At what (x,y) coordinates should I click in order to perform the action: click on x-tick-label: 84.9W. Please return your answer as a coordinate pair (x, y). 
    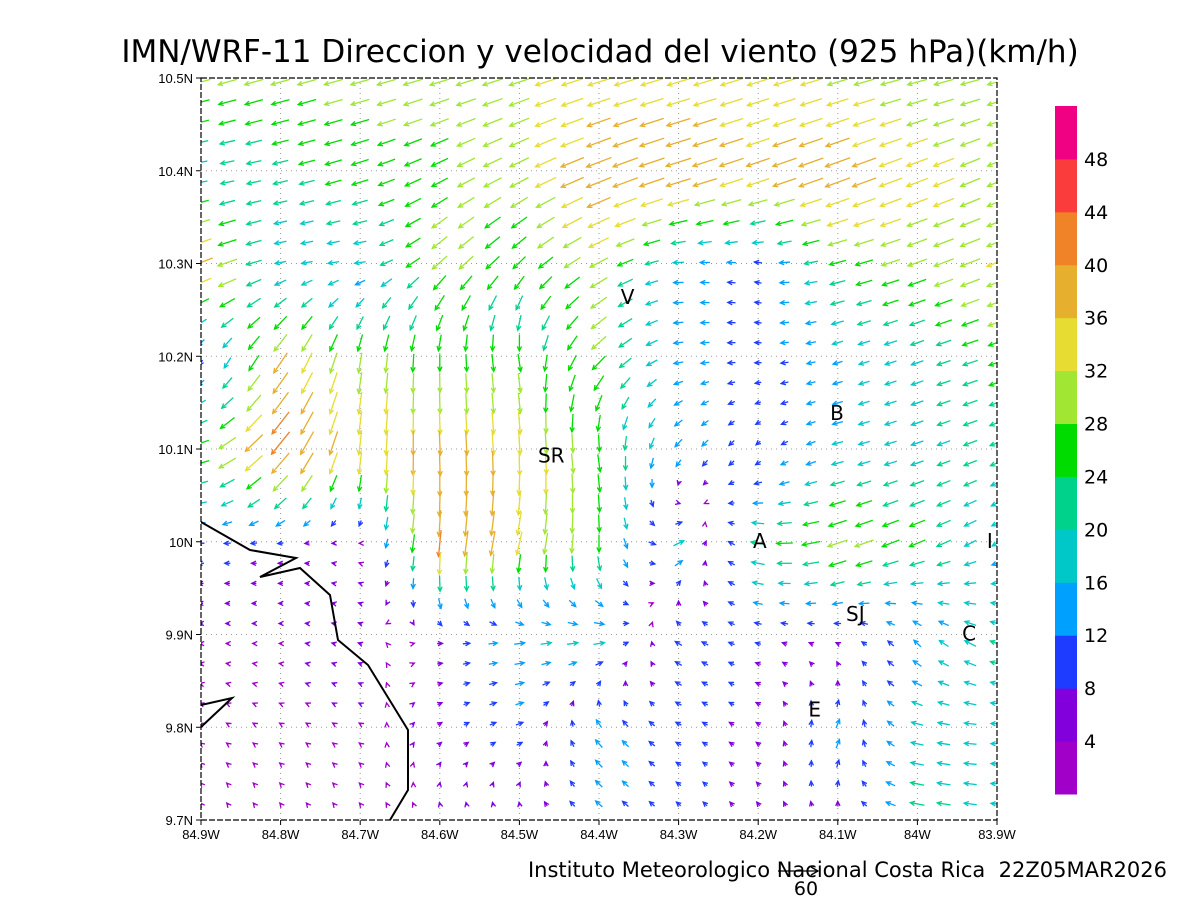
    Looking at the image, I should click on (201, 834).